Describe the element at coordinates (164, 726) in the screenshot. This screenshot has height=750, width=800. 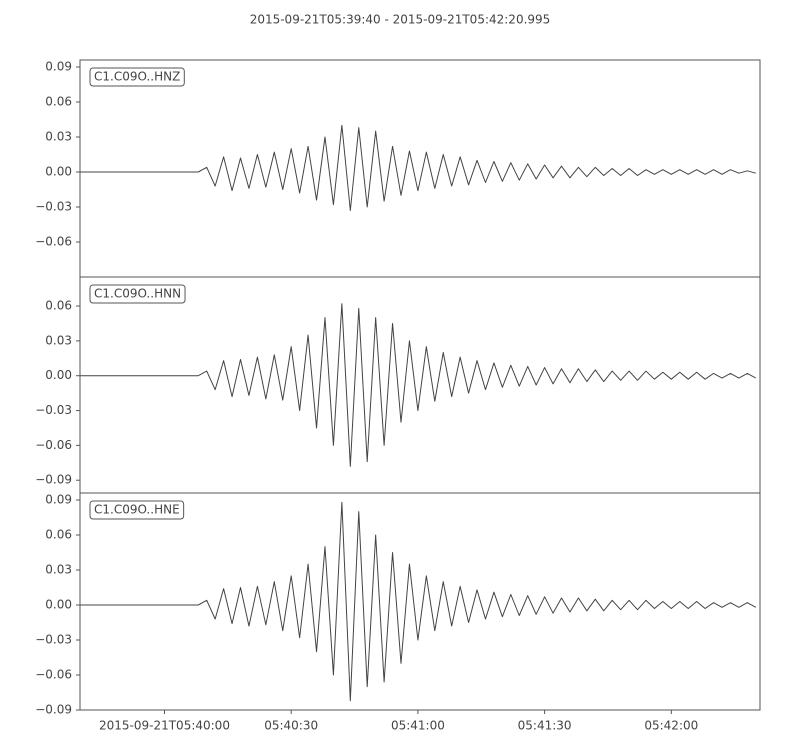
I see `x-tick-label: 2015-09-21T05:40:00` at that location.